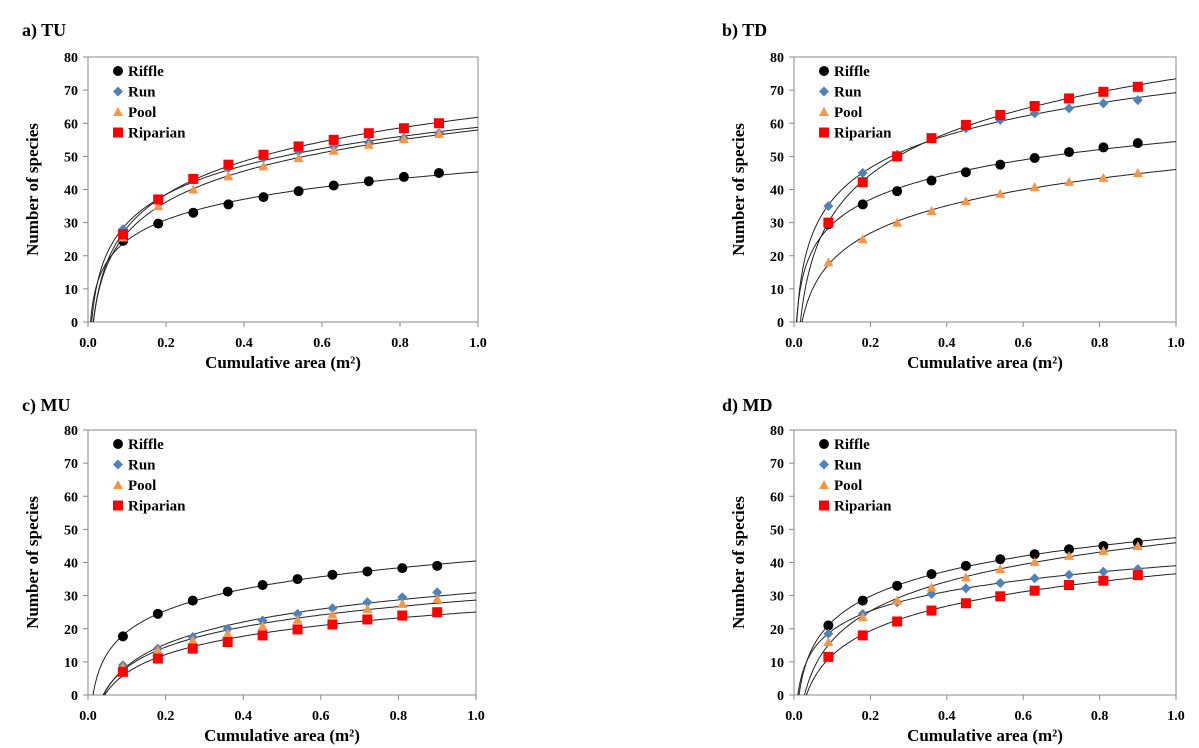 The height and width of the screenshot is (748, 1199). What do you see at coordinates (71, 157) in the screenshot?
I see `y-tick-label: 50` at bounding box center [71, 157].